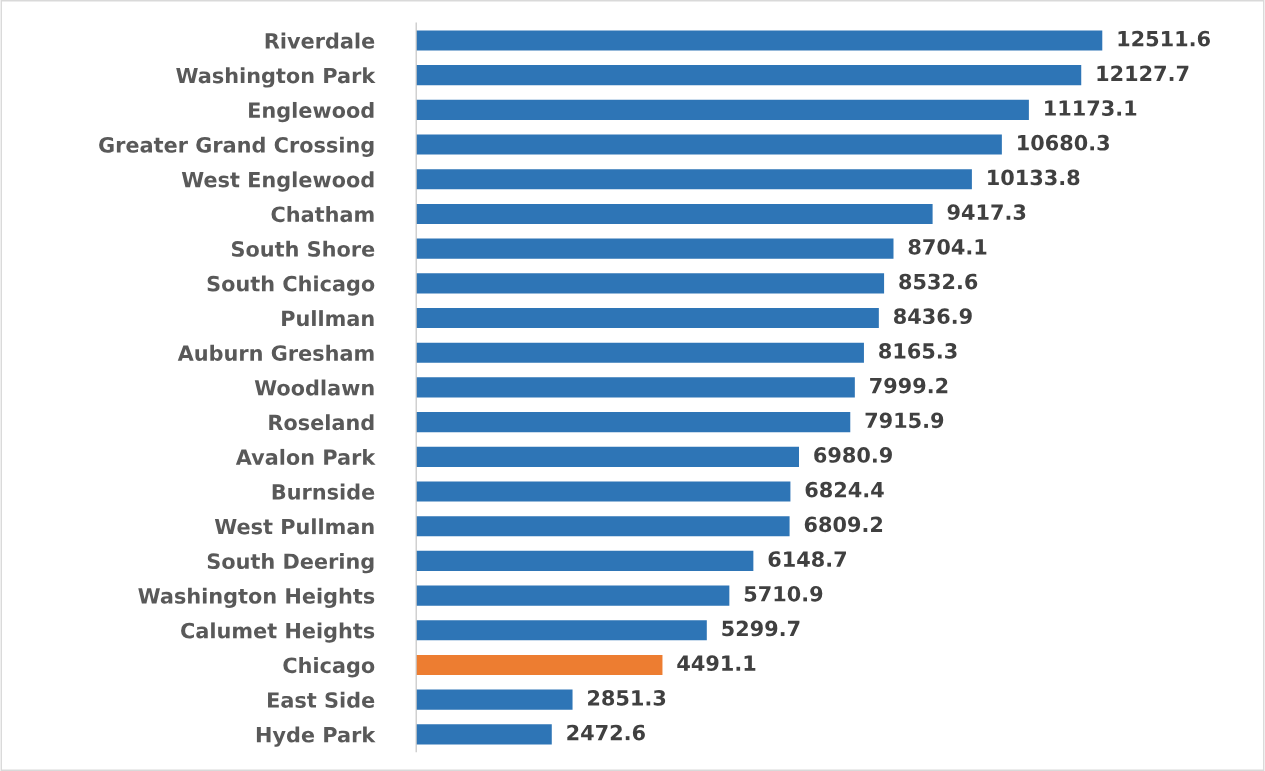 The height and width of the screenshot is (771, 1265). What do you see at coordinates (275, 352) in the screenshot?
I see `y-tick-label: Auburn Gresham` at bounding box center [275, 352].